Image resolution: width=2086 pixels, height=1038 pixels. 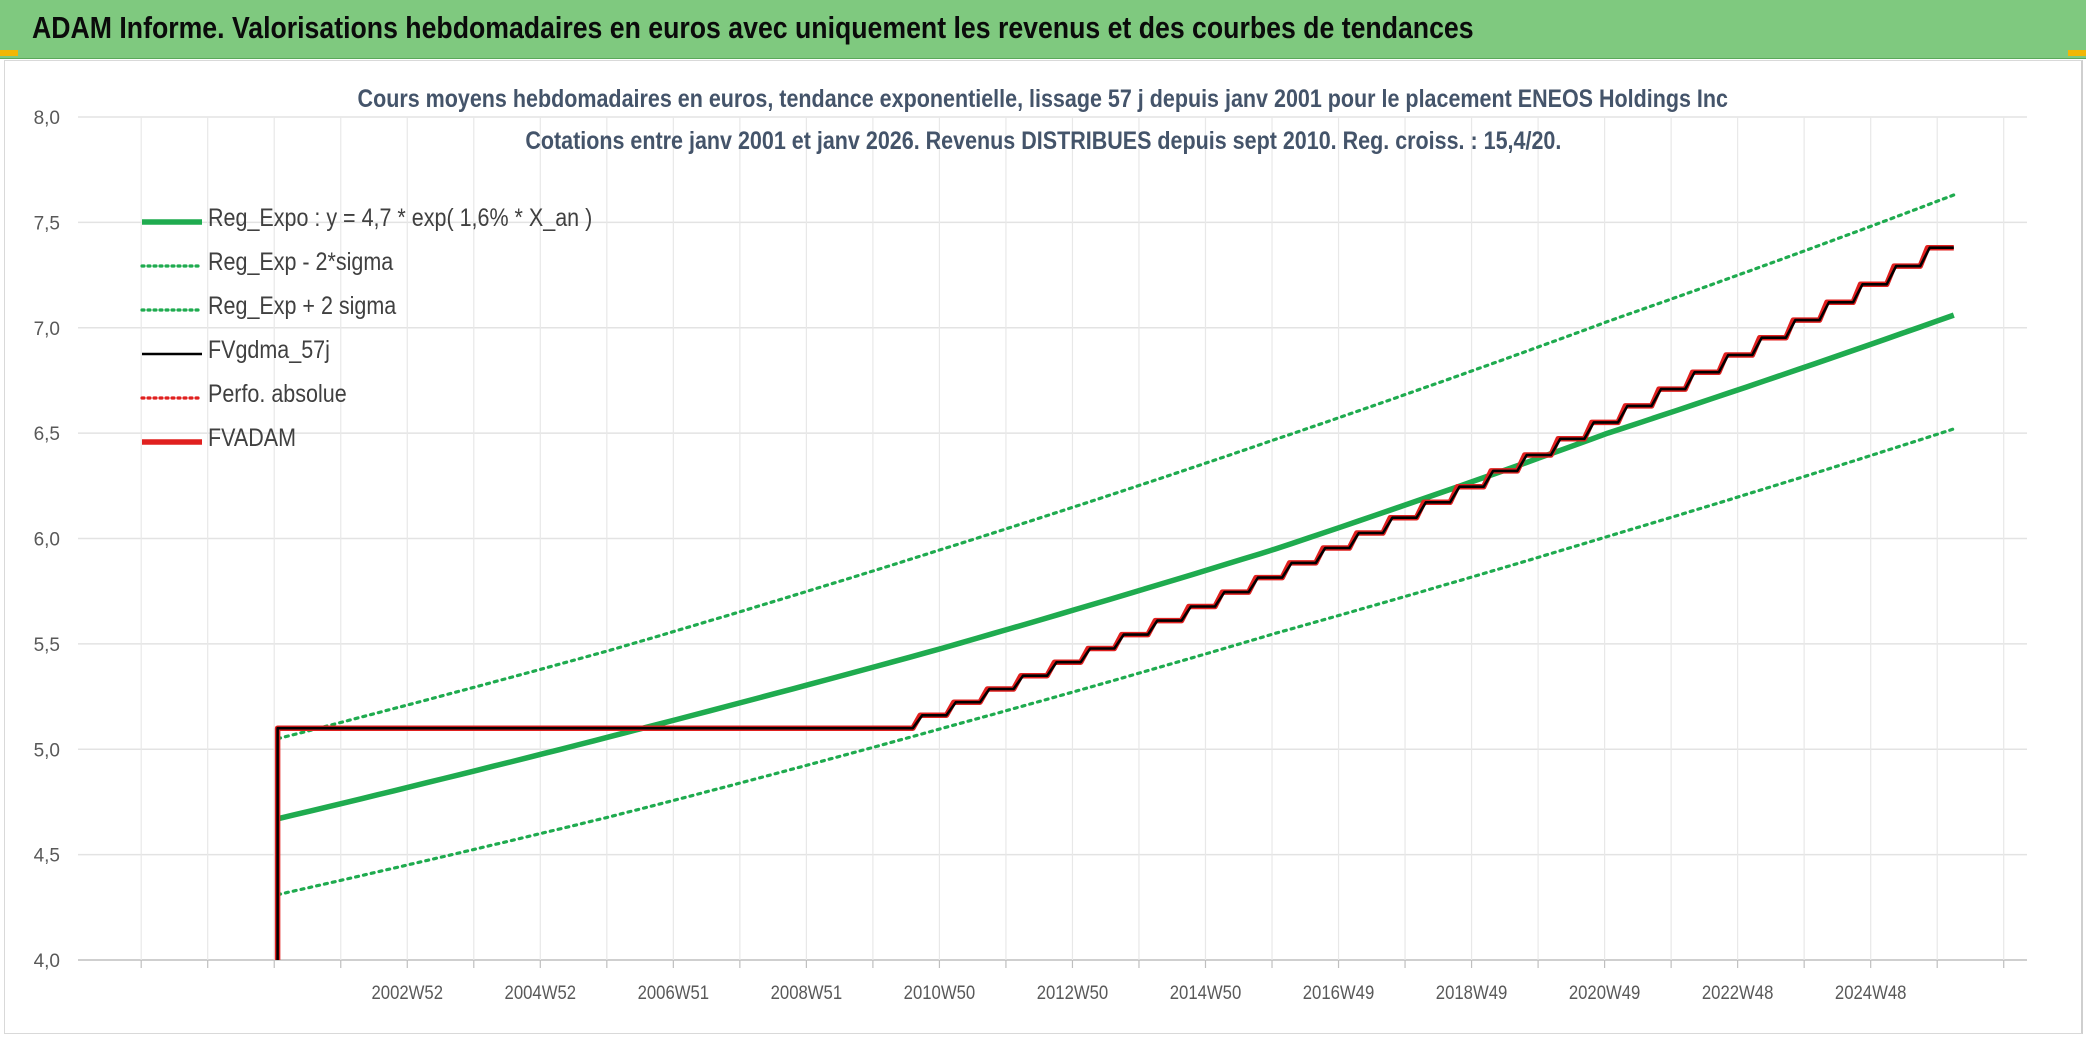 I want to click on x-tick-label: 2008W51, so click(x=807, y=992).